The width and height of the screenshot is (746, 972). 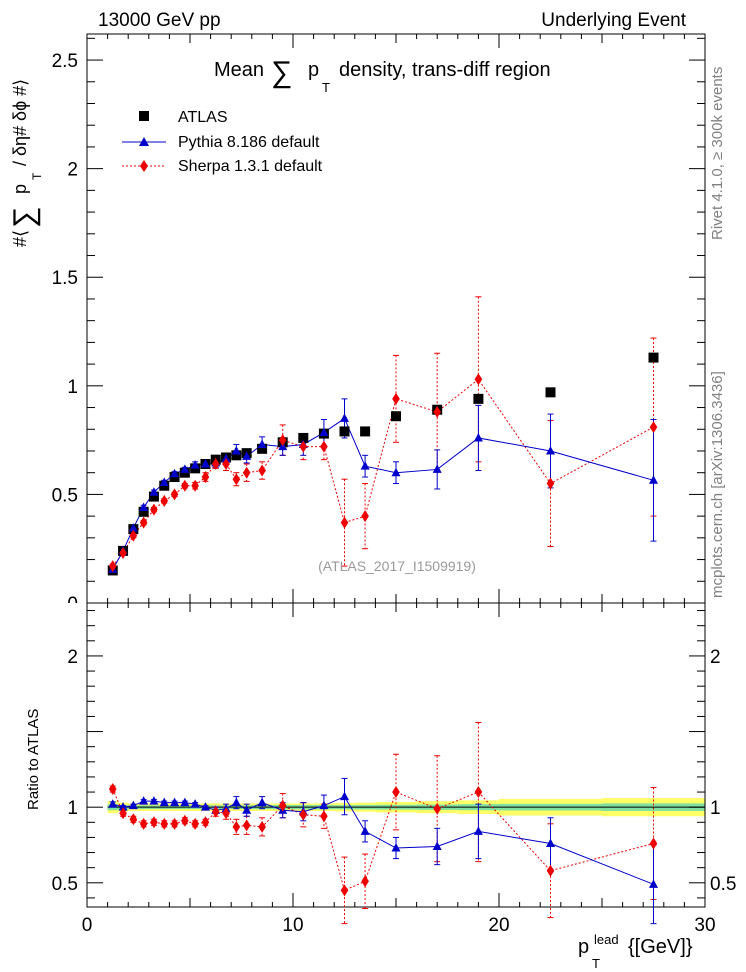 I want to click on ylabel-post: / δη# δϕ #⟩, so click(x=20, y=122).